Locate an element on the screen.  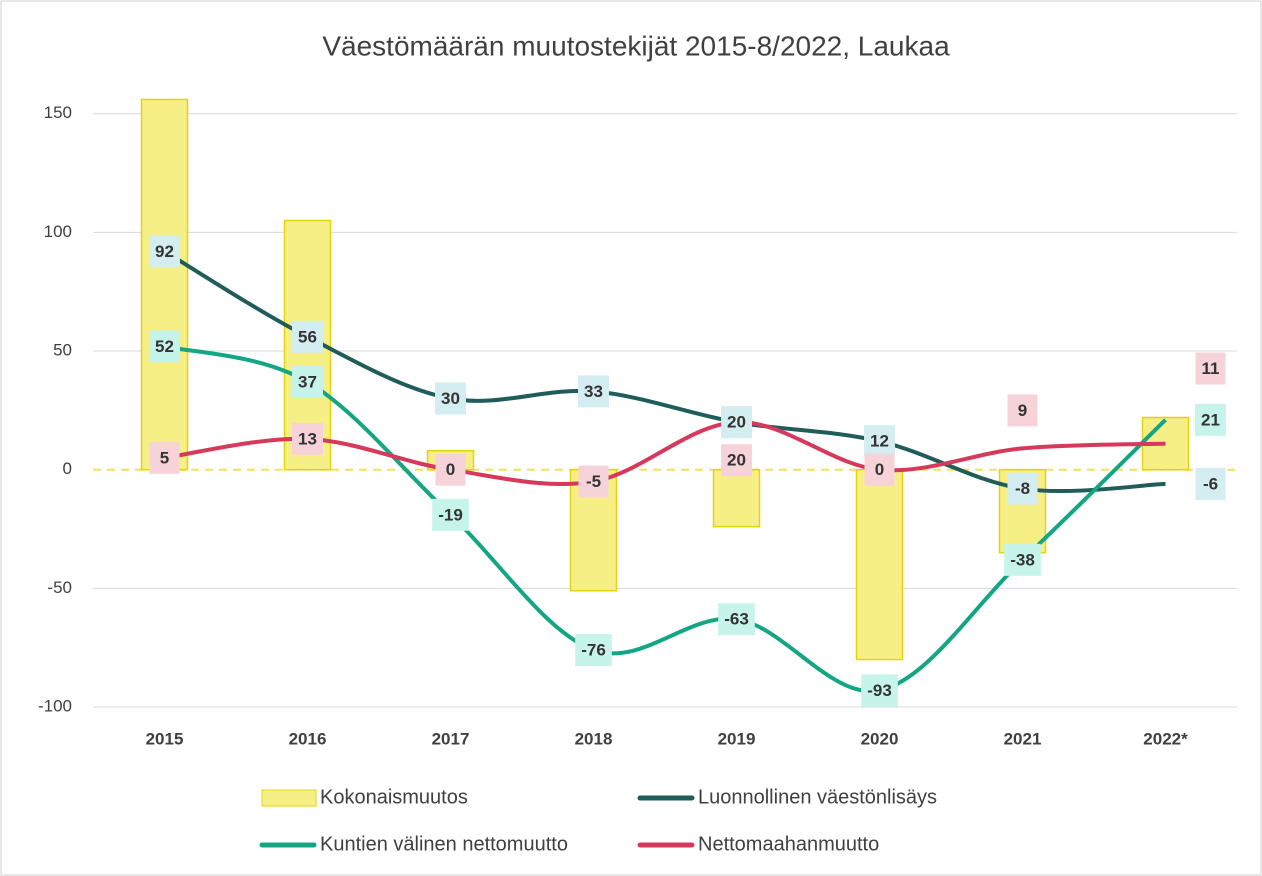
data-label: -8 is located at coordinates (1022, 488).